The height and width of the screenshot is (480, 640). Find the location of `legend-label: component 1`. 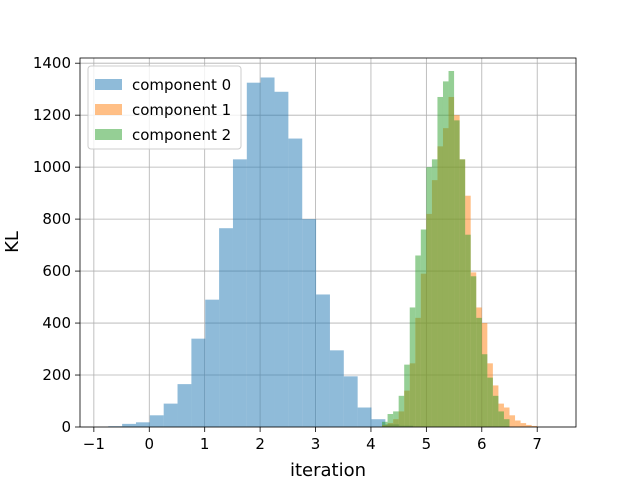

legend-label: component 1 is located at coordinates (181, 110).